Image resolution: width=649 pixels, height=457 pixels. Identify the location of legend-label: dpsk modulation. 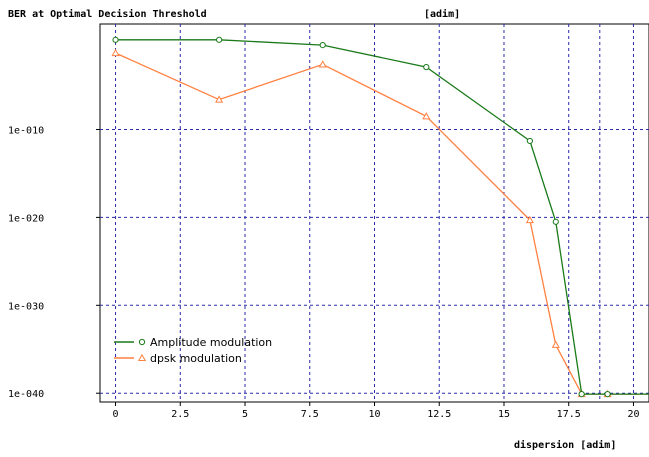
(196, 358).